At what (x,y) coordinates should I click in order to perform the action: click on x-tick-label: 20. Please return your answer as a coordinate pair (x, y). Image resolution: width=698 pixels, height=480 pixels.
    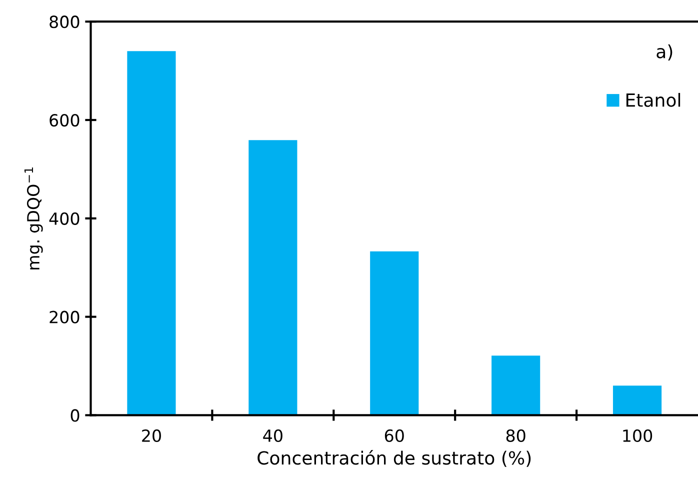
    Looking at the image, I should click on (151, 435).